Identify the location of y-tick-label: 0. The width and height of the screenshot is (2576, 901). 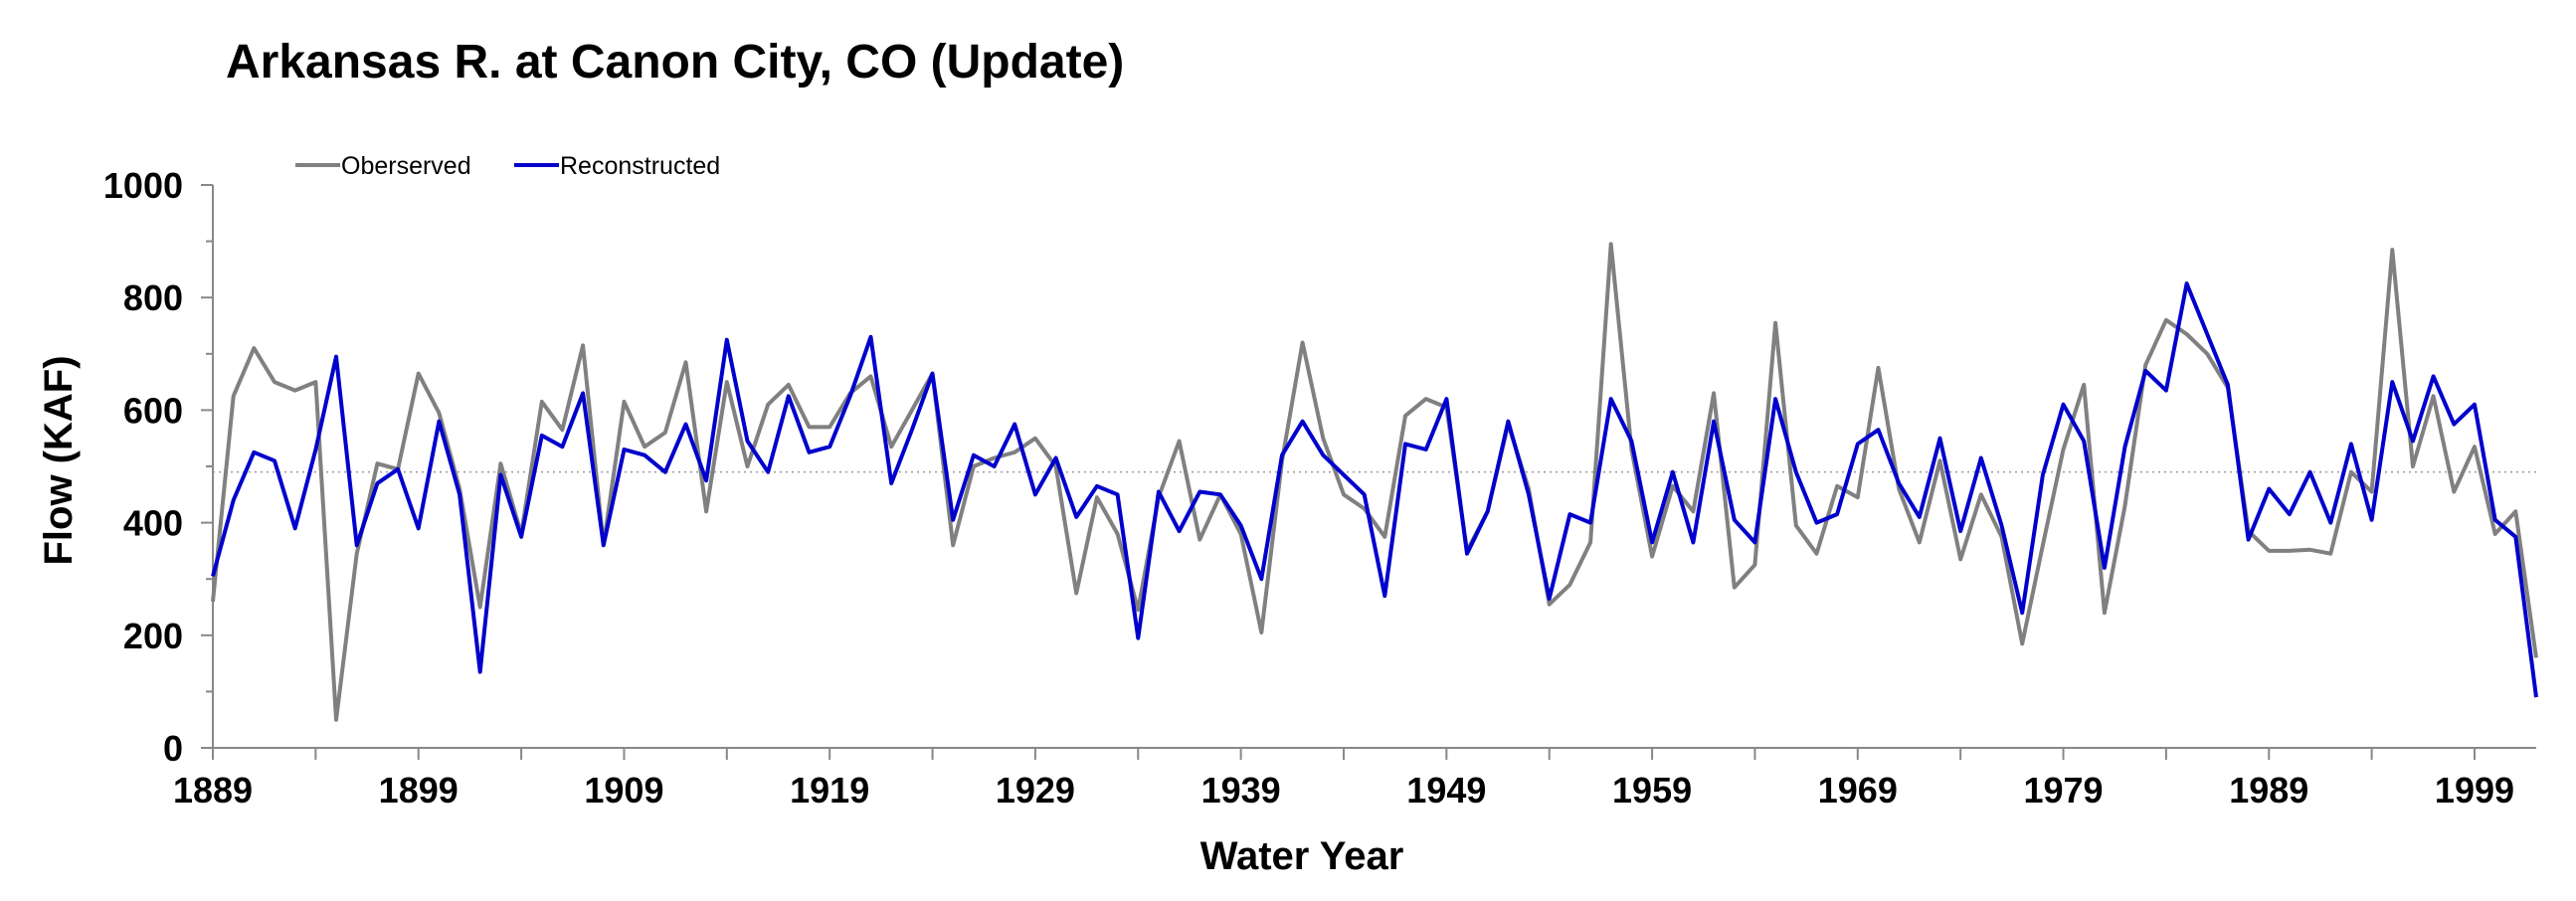
(173, 749).